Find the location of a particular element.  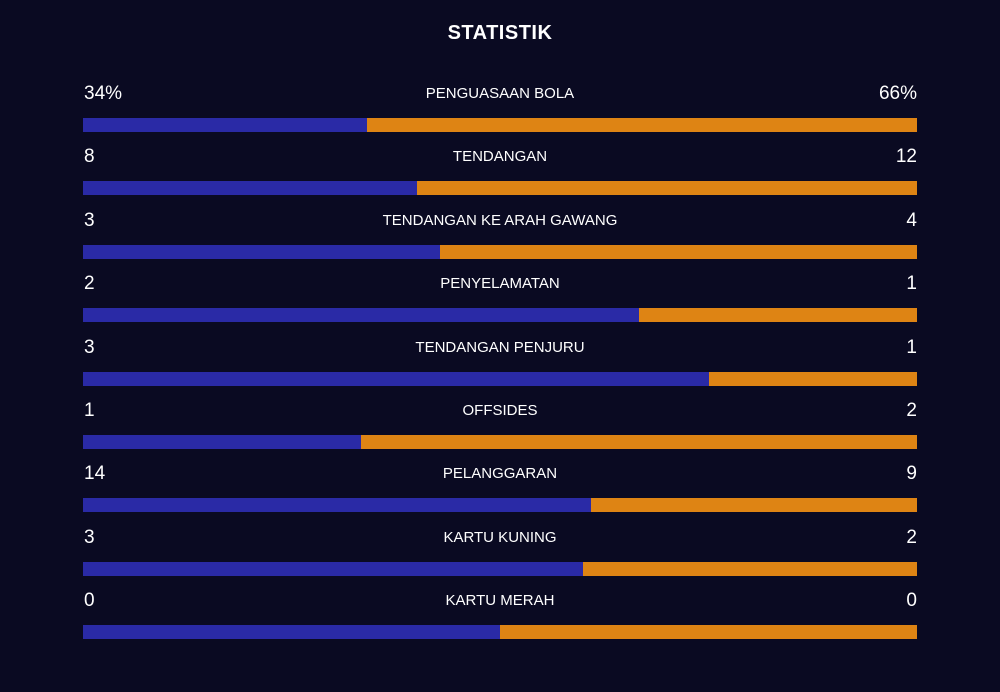

stat-label: PENGUASAAN BOLA is located at coordinates (500, 93).